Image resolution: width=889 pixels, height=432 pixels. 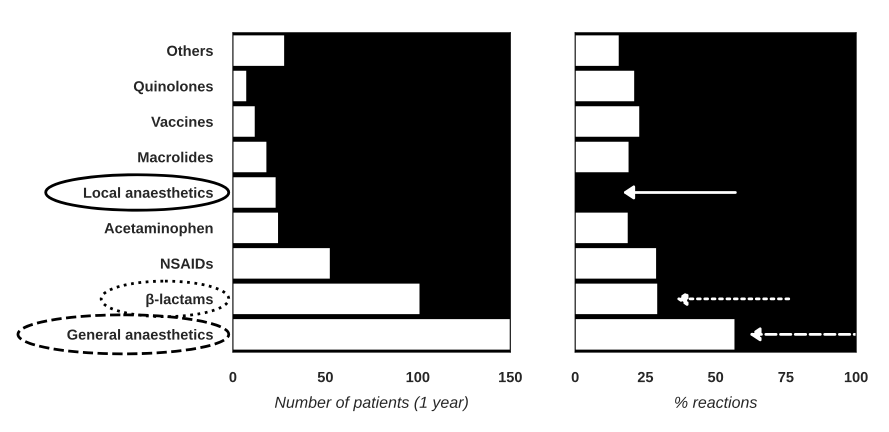 I want to click on y-tick-label: NSAIDs, so click(x=186, y=263).